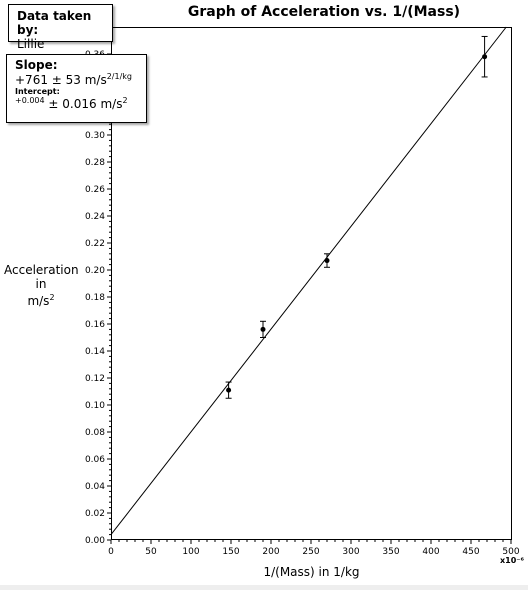 The width and height of the screenshot is (528, 590). I want to click on x-tick-label: 250, so click(310, 552).